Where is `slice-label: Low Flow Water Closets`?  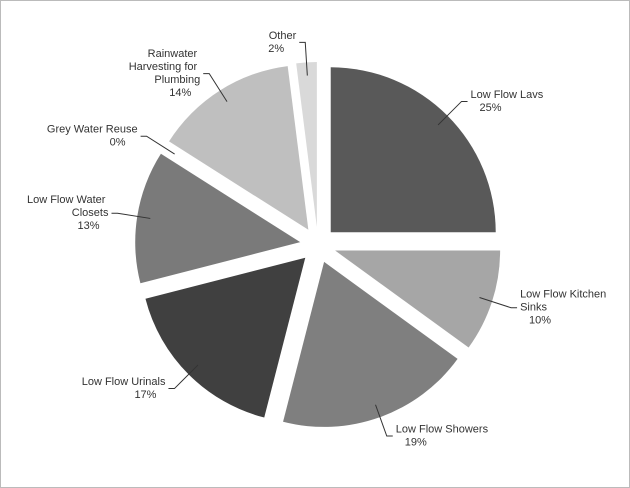 slice-label: Low Flow Water Closets is located at coordinates (68, 206).